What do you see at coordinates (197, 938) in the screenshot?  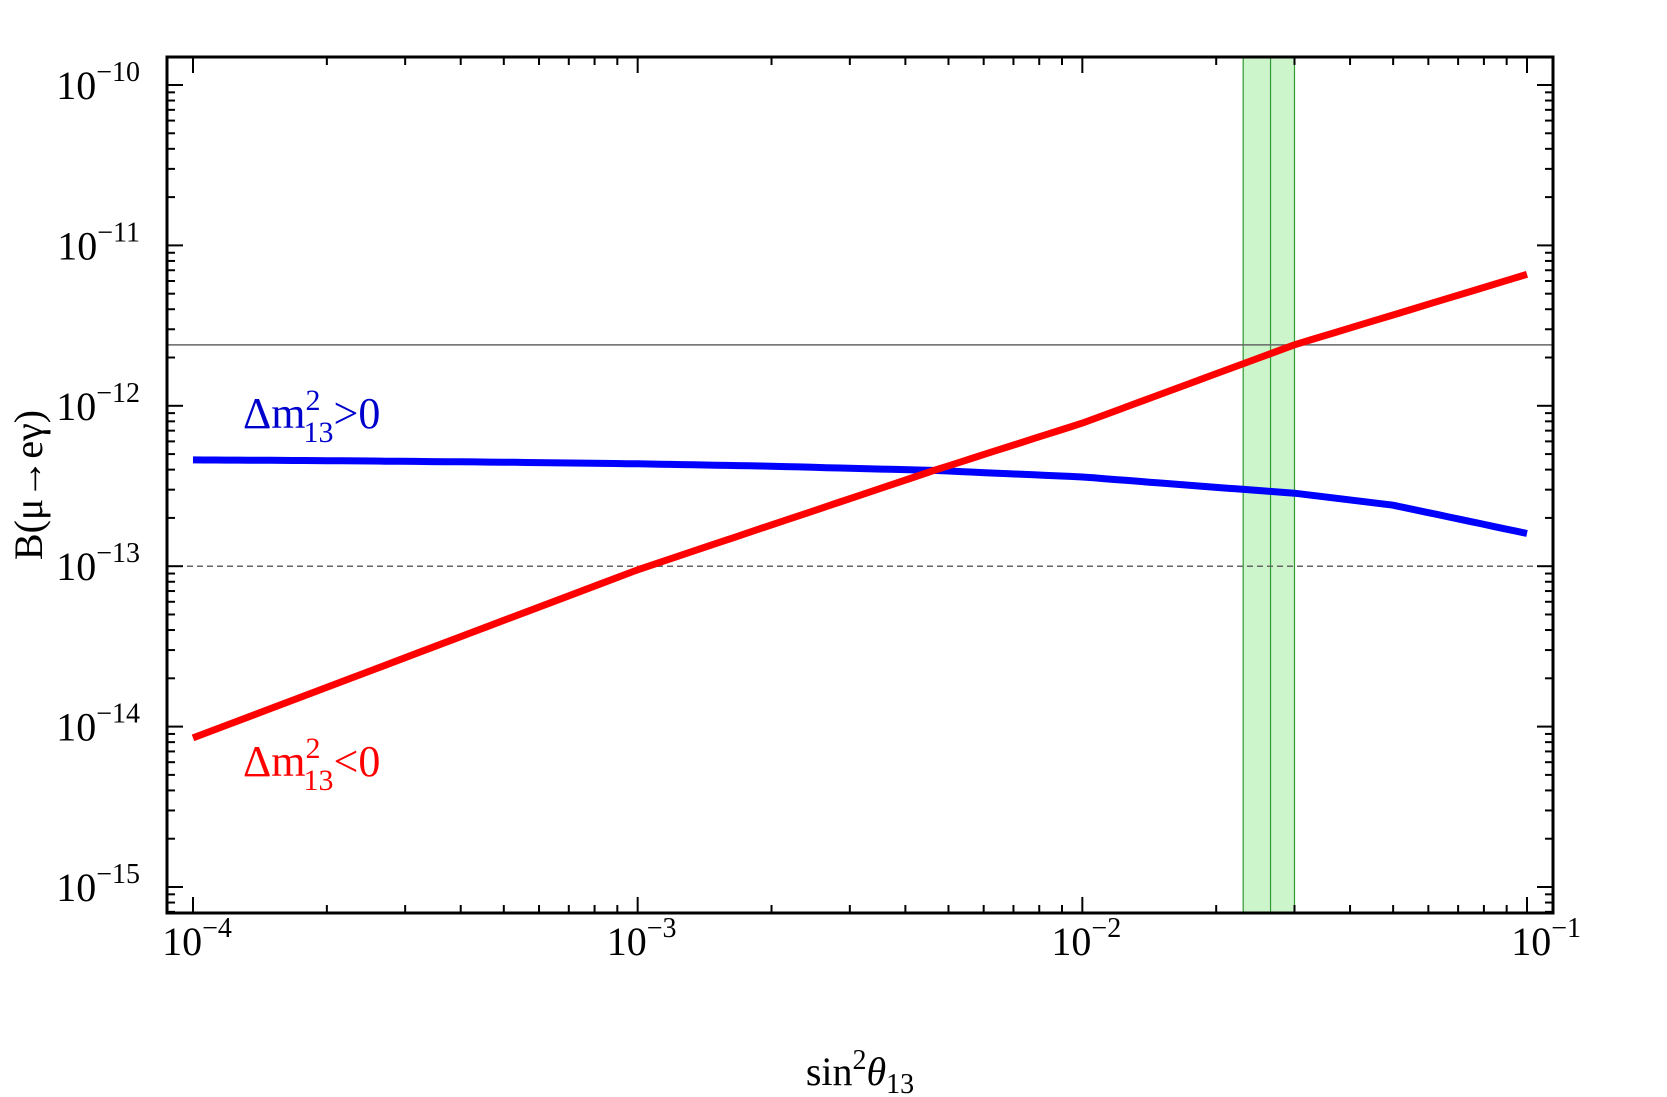 I see `x-tick-label: 10⁻⁴` at bounding box center [197, 938].